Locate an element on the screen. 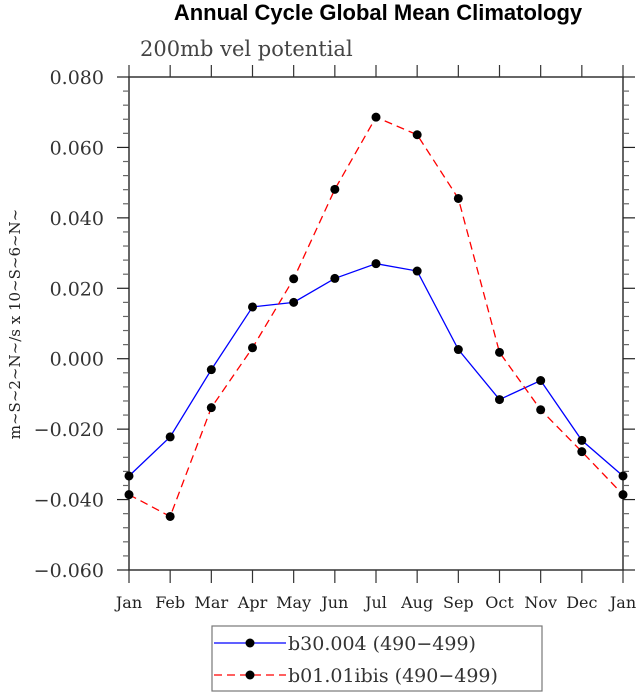 Image resolution: width=639 pixels, height=694 pixels. y-tick-label: 0.080 is located at coordinates (77, 78).